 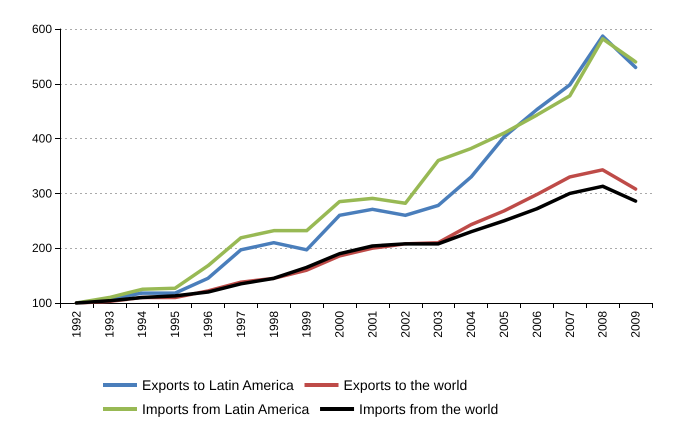 What do you see at coordinates (226, 409) in the screenshot?
I see `legend-label: Imports from Latin America` at bounding box center [226, 409].